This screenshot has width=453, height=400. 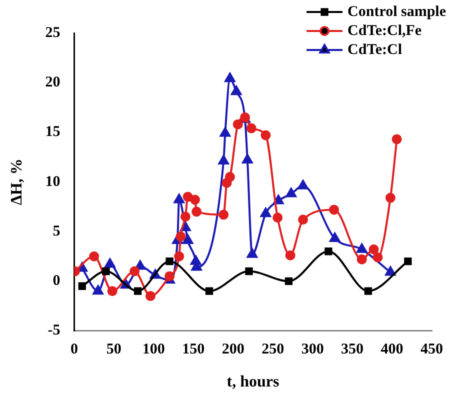 What do you see at coordinates (352, 350) in the screenshot?
I see `x-tick-label: 350` at bounding box center [352, 350].